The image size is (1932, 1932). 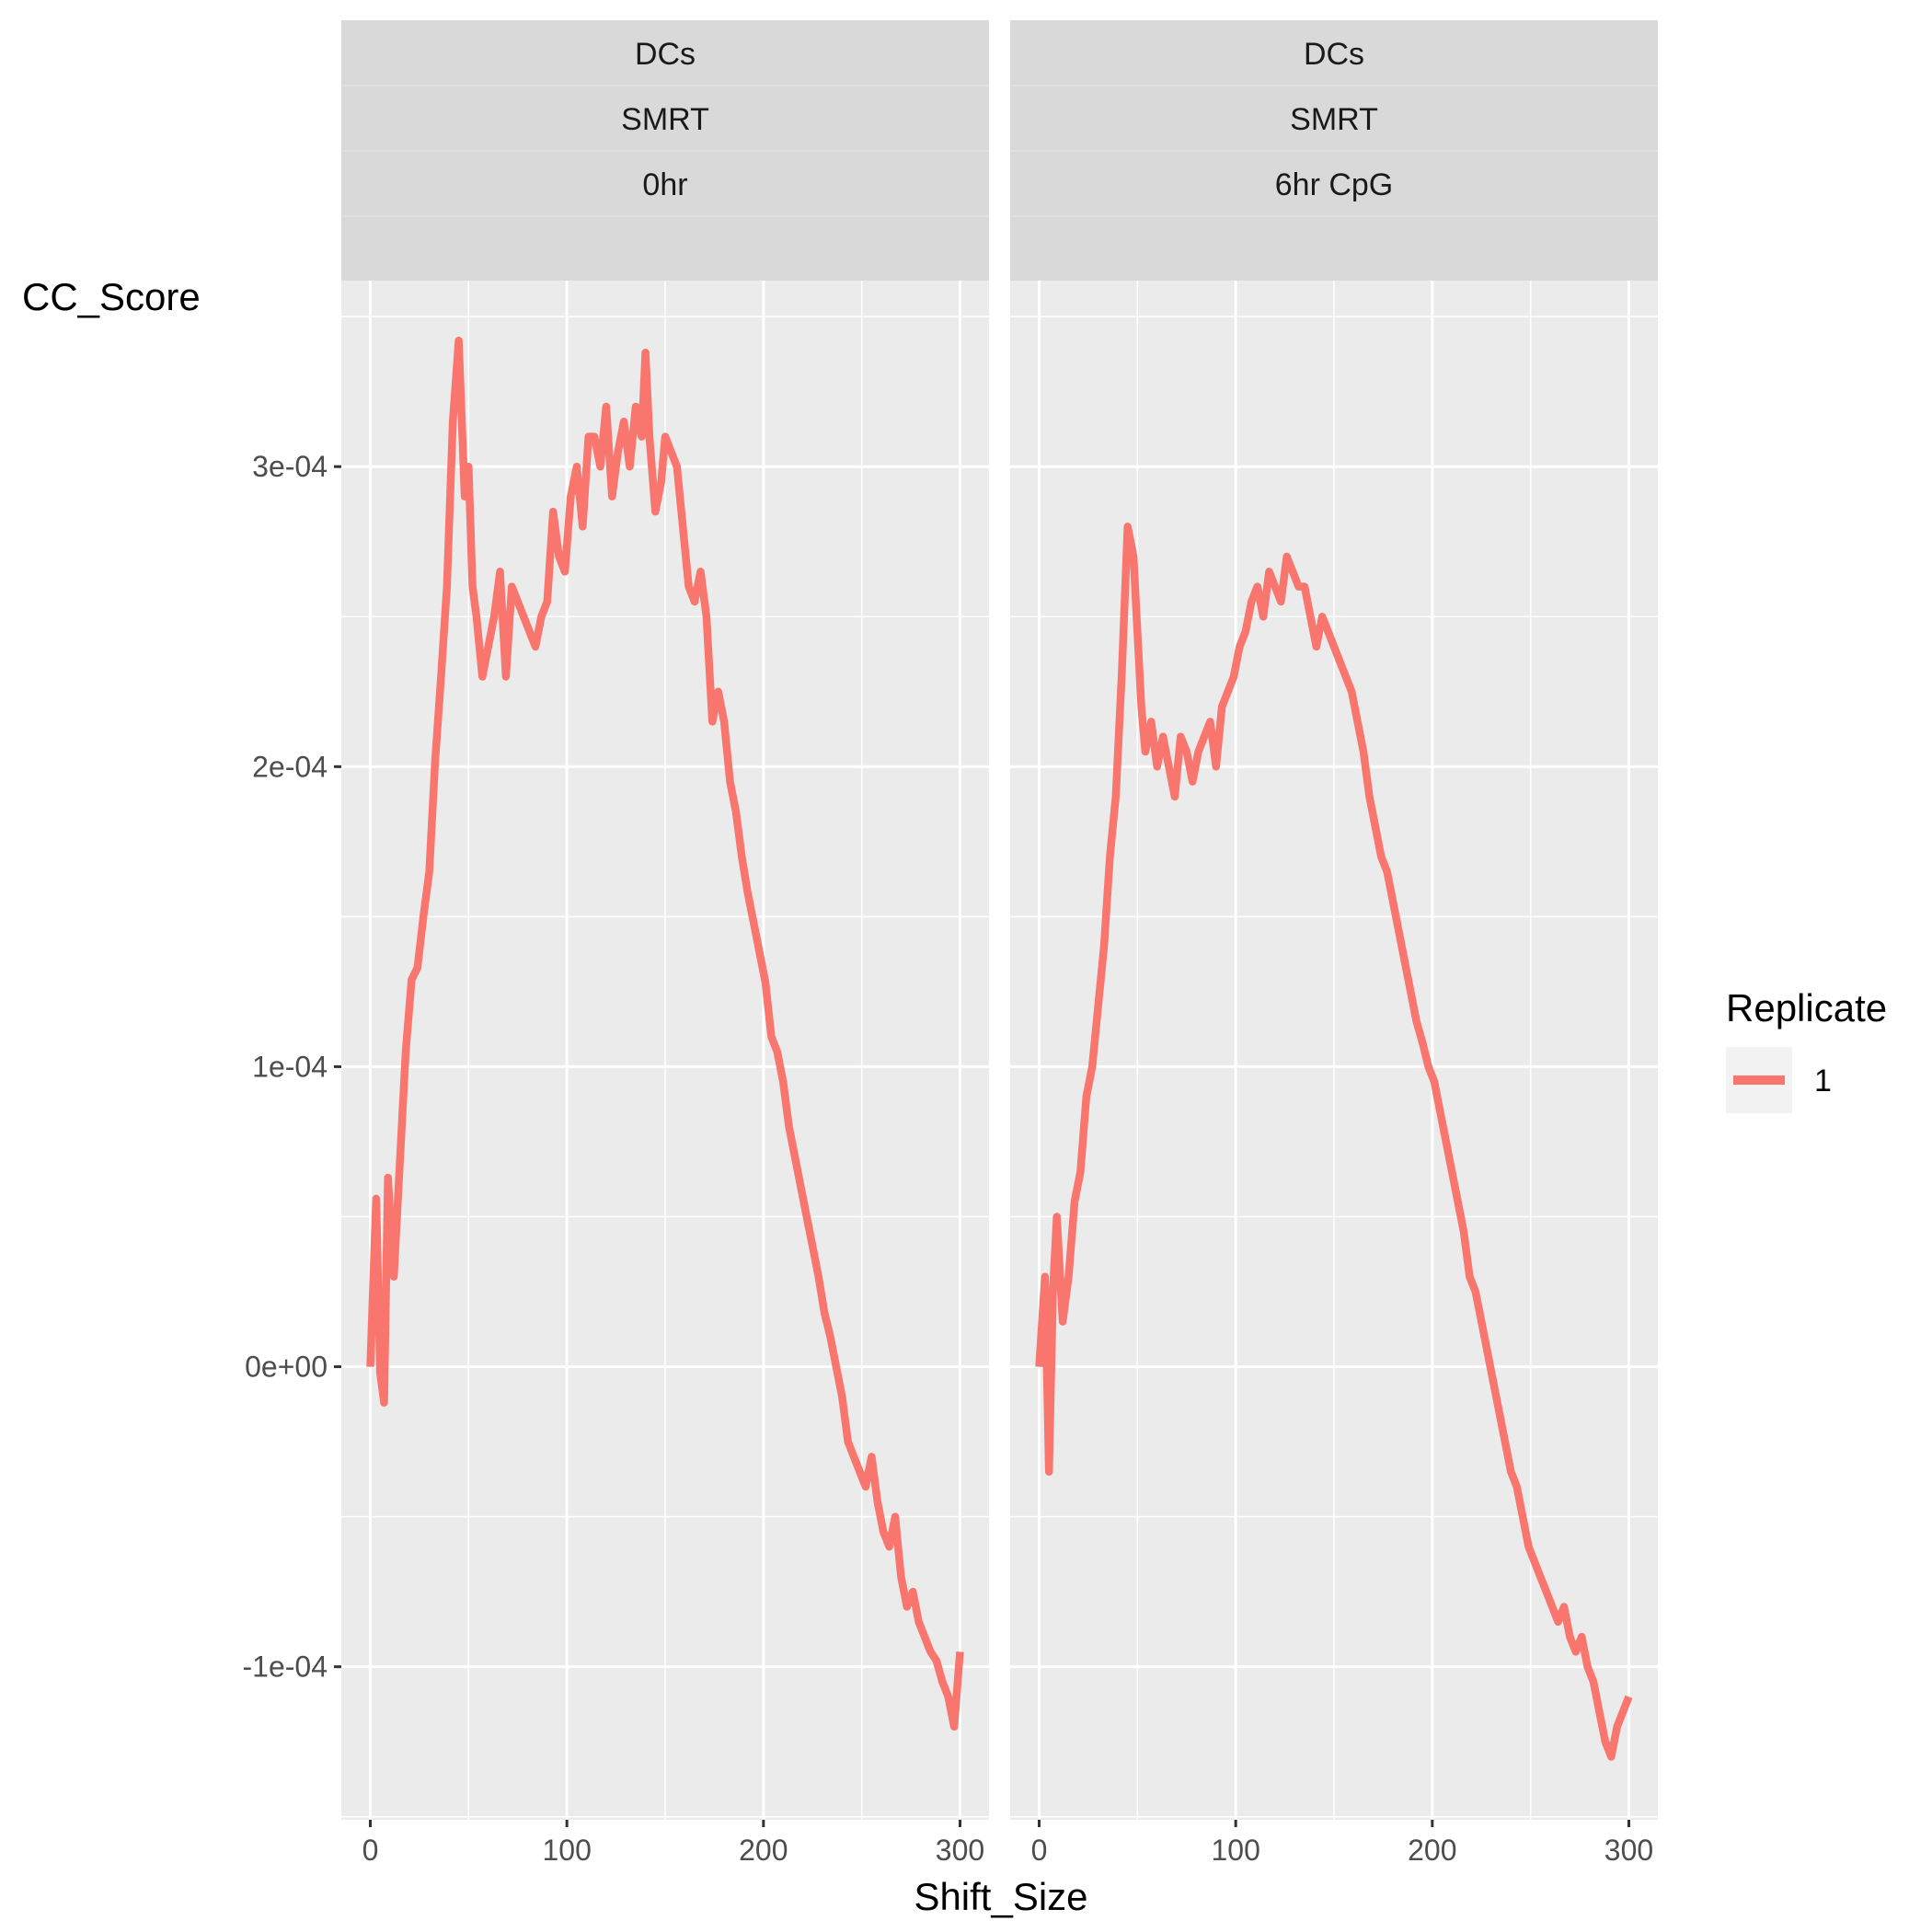 I want to click on y-tick-label: 3e-04, so click(x=290, y=466).